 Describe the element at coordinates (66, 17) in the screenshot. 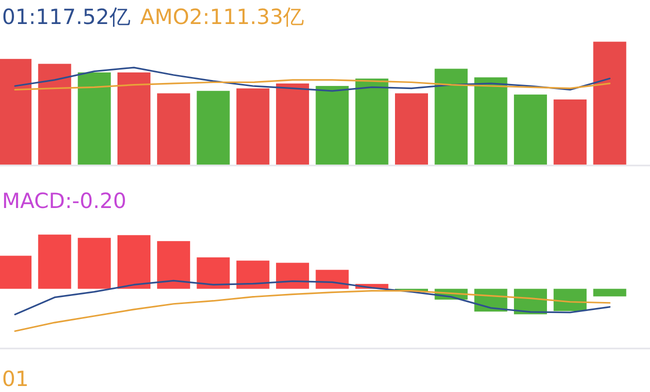

I see `series-label: 01:117.52亿` at that location.